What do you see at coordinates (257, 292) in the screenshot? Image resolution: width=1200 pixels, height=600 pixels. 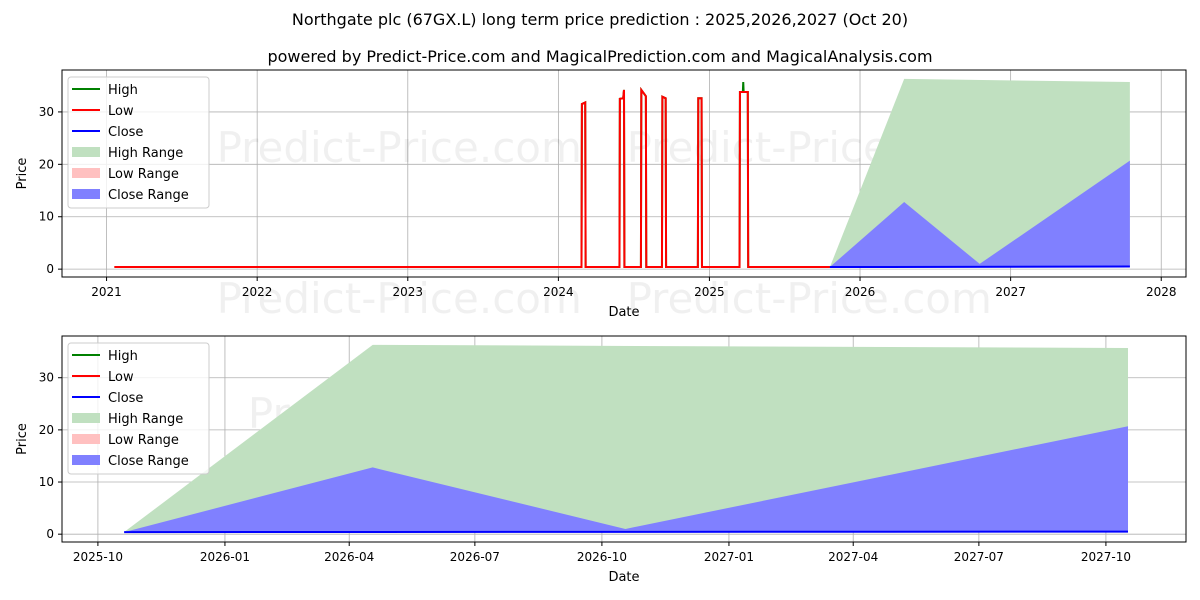 I see `x-tick-label: 2022` at bounding box center [257, 292].